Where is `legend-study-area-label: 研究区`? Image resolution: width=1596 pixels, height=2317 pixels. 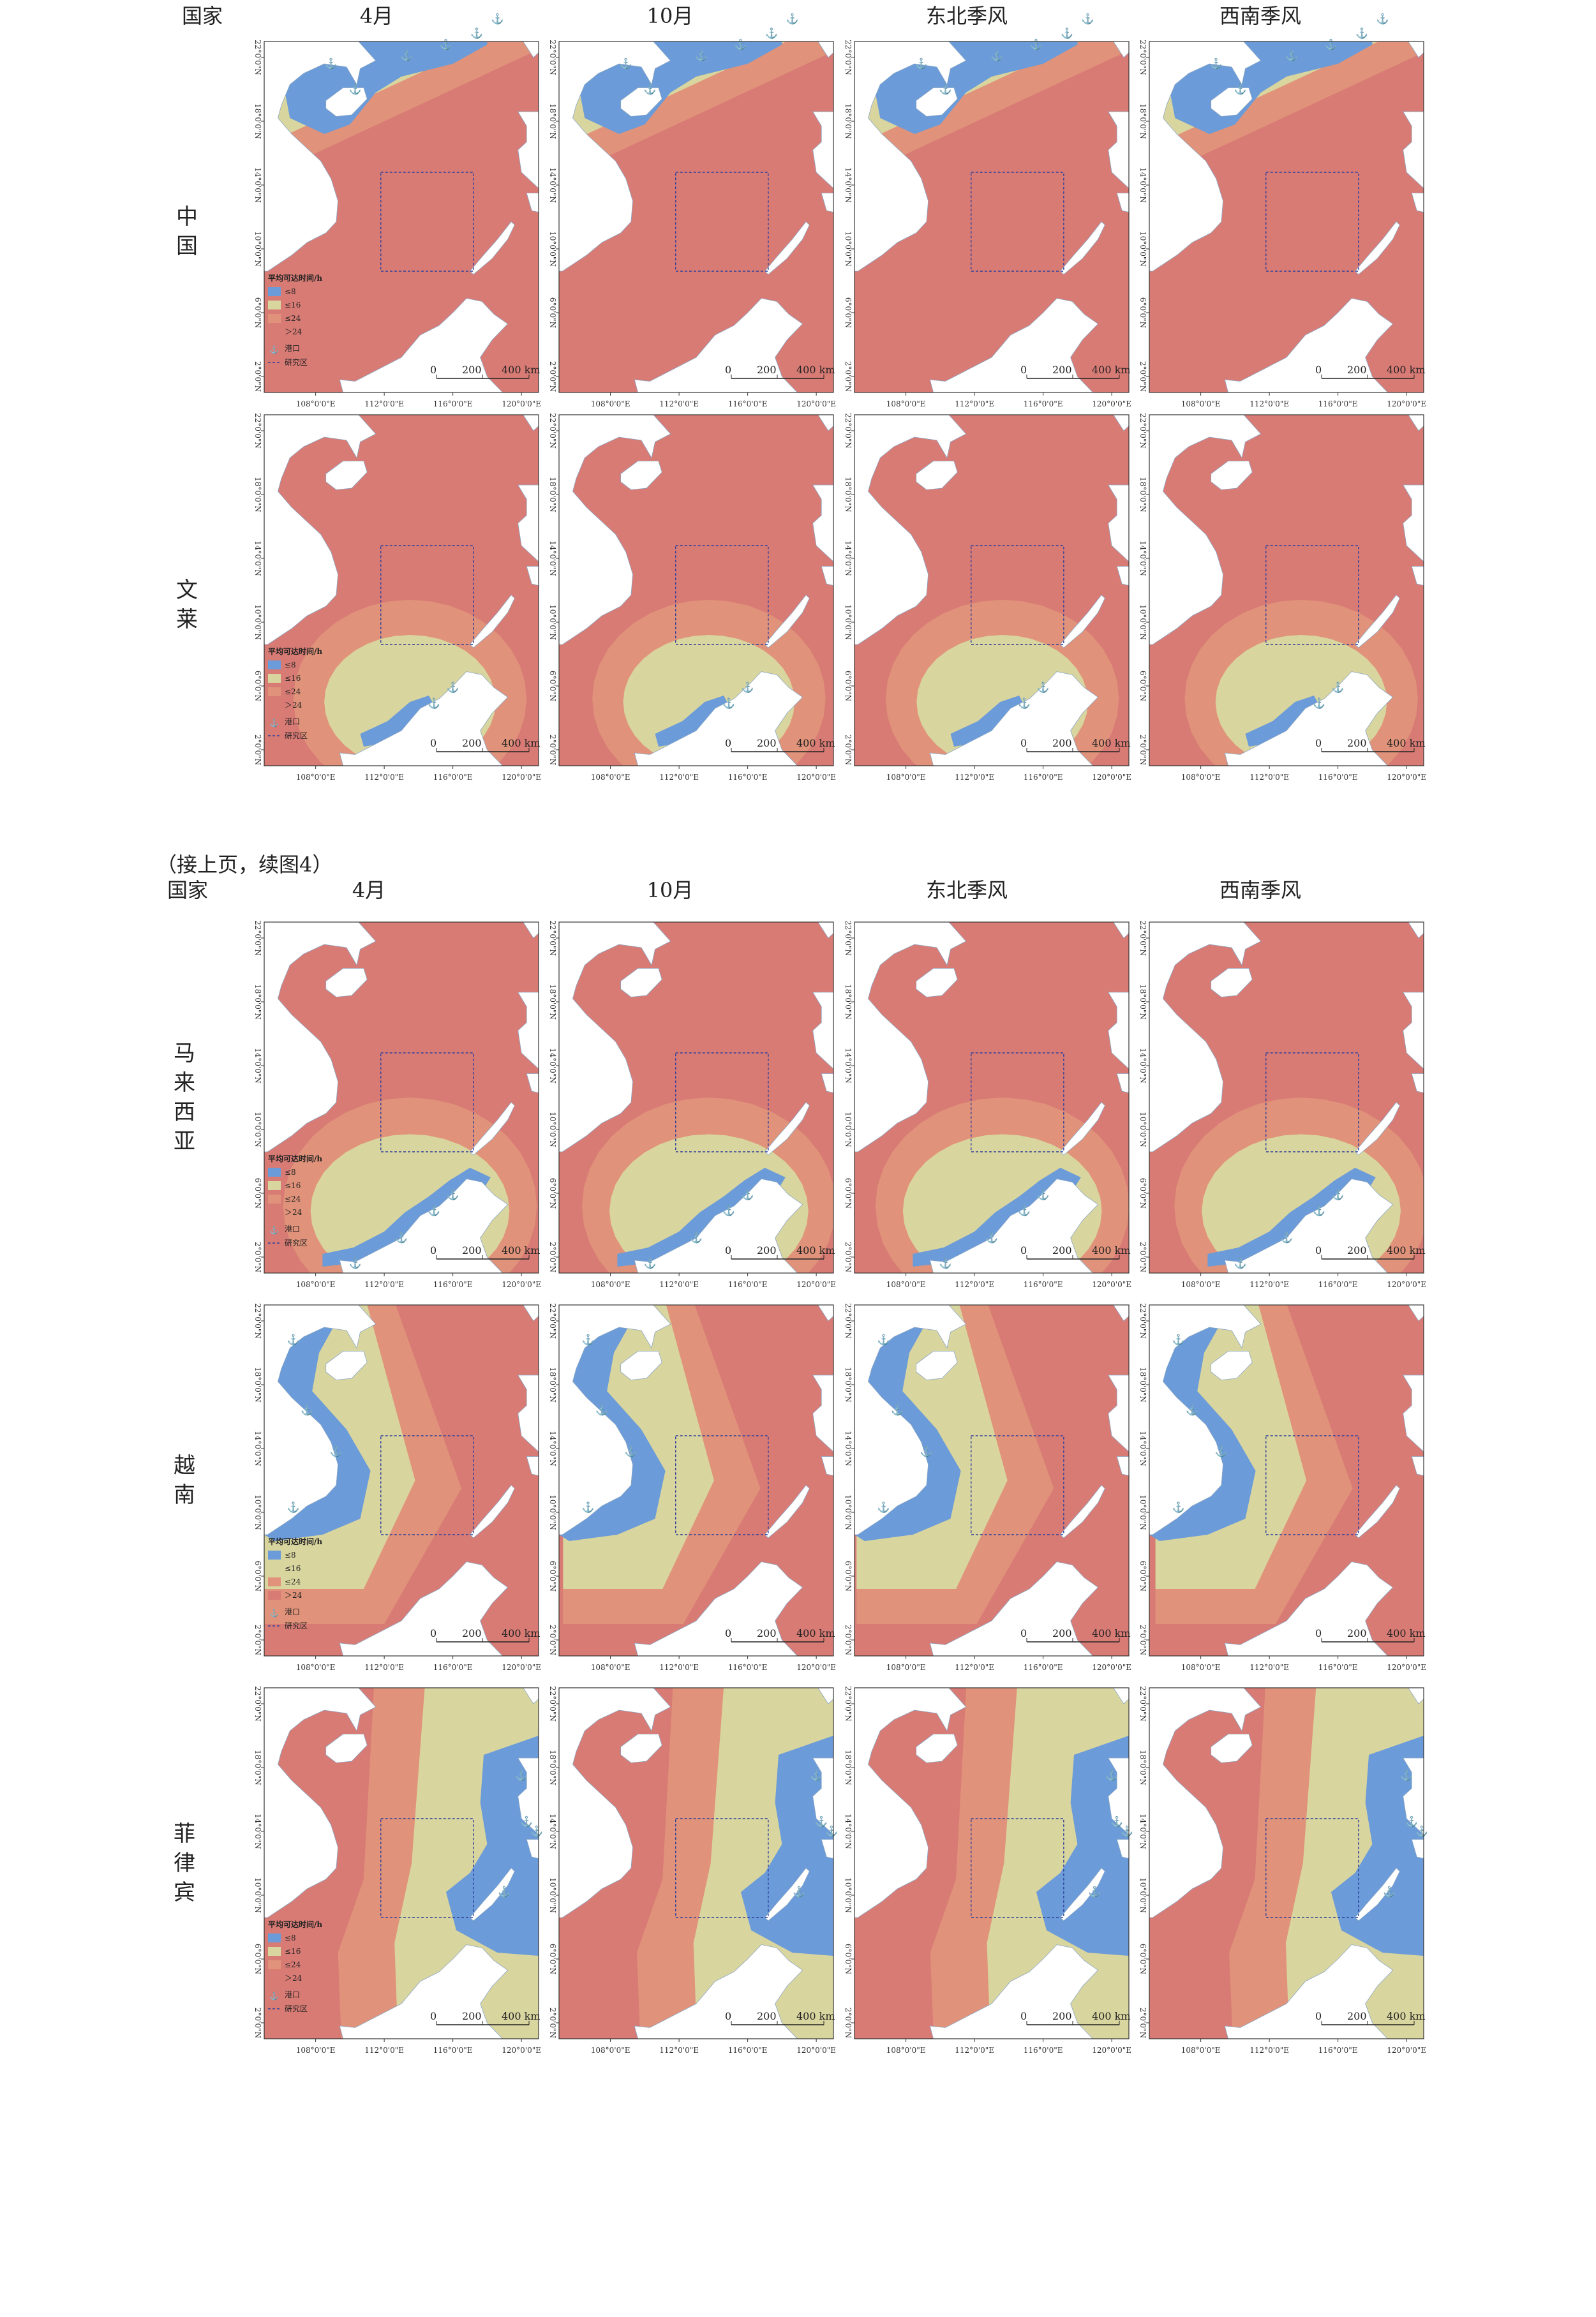 legend-study-area-label: 研究区 is located at coordinates (296, 362).